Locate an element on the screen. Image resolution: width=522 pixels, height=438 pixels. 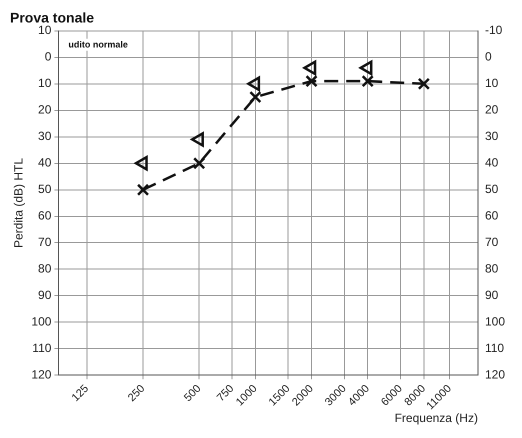
y-tick-label: 70 is located at coordinates (45, 242).